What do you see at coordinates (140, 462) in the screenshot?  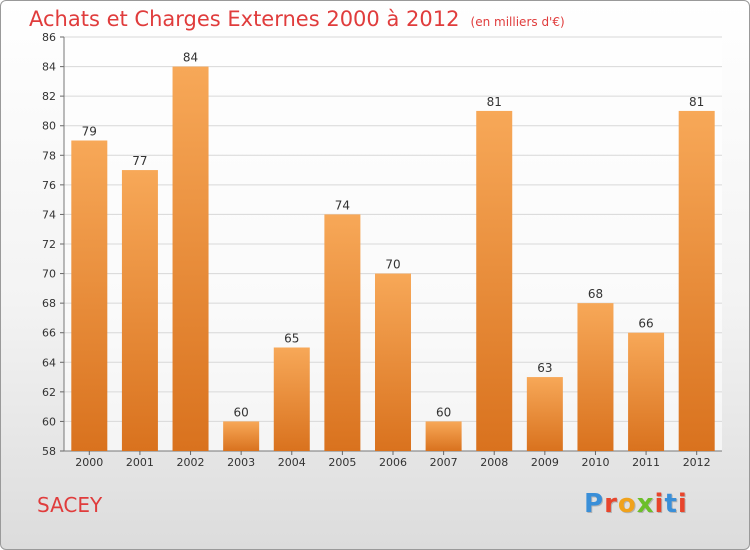 I see `x-tick-label: 2001` at bounding box center [140, 462].